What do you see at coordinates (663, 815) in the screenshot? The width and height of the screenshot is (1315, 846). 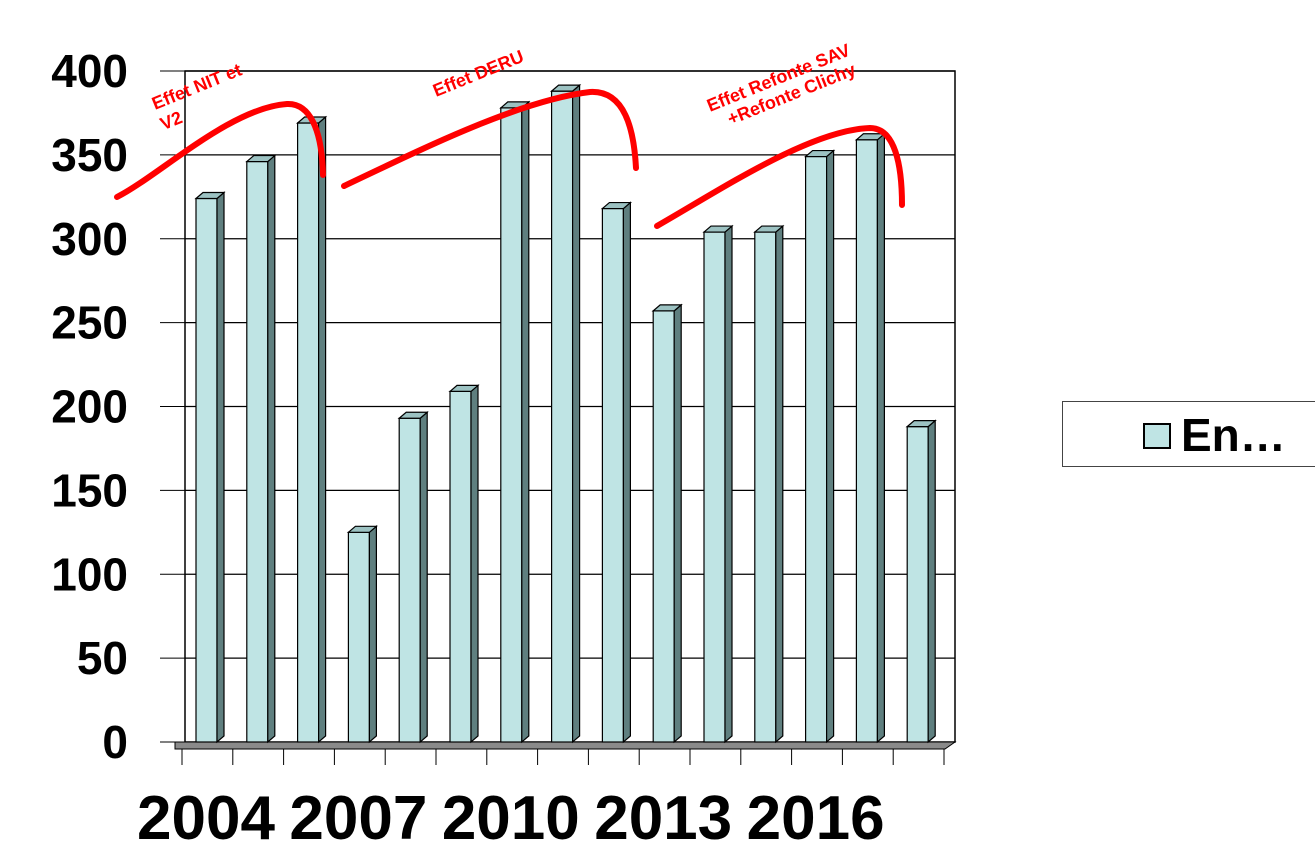 I see `x-tick-label: 2013` at bounding box center [663, 815].